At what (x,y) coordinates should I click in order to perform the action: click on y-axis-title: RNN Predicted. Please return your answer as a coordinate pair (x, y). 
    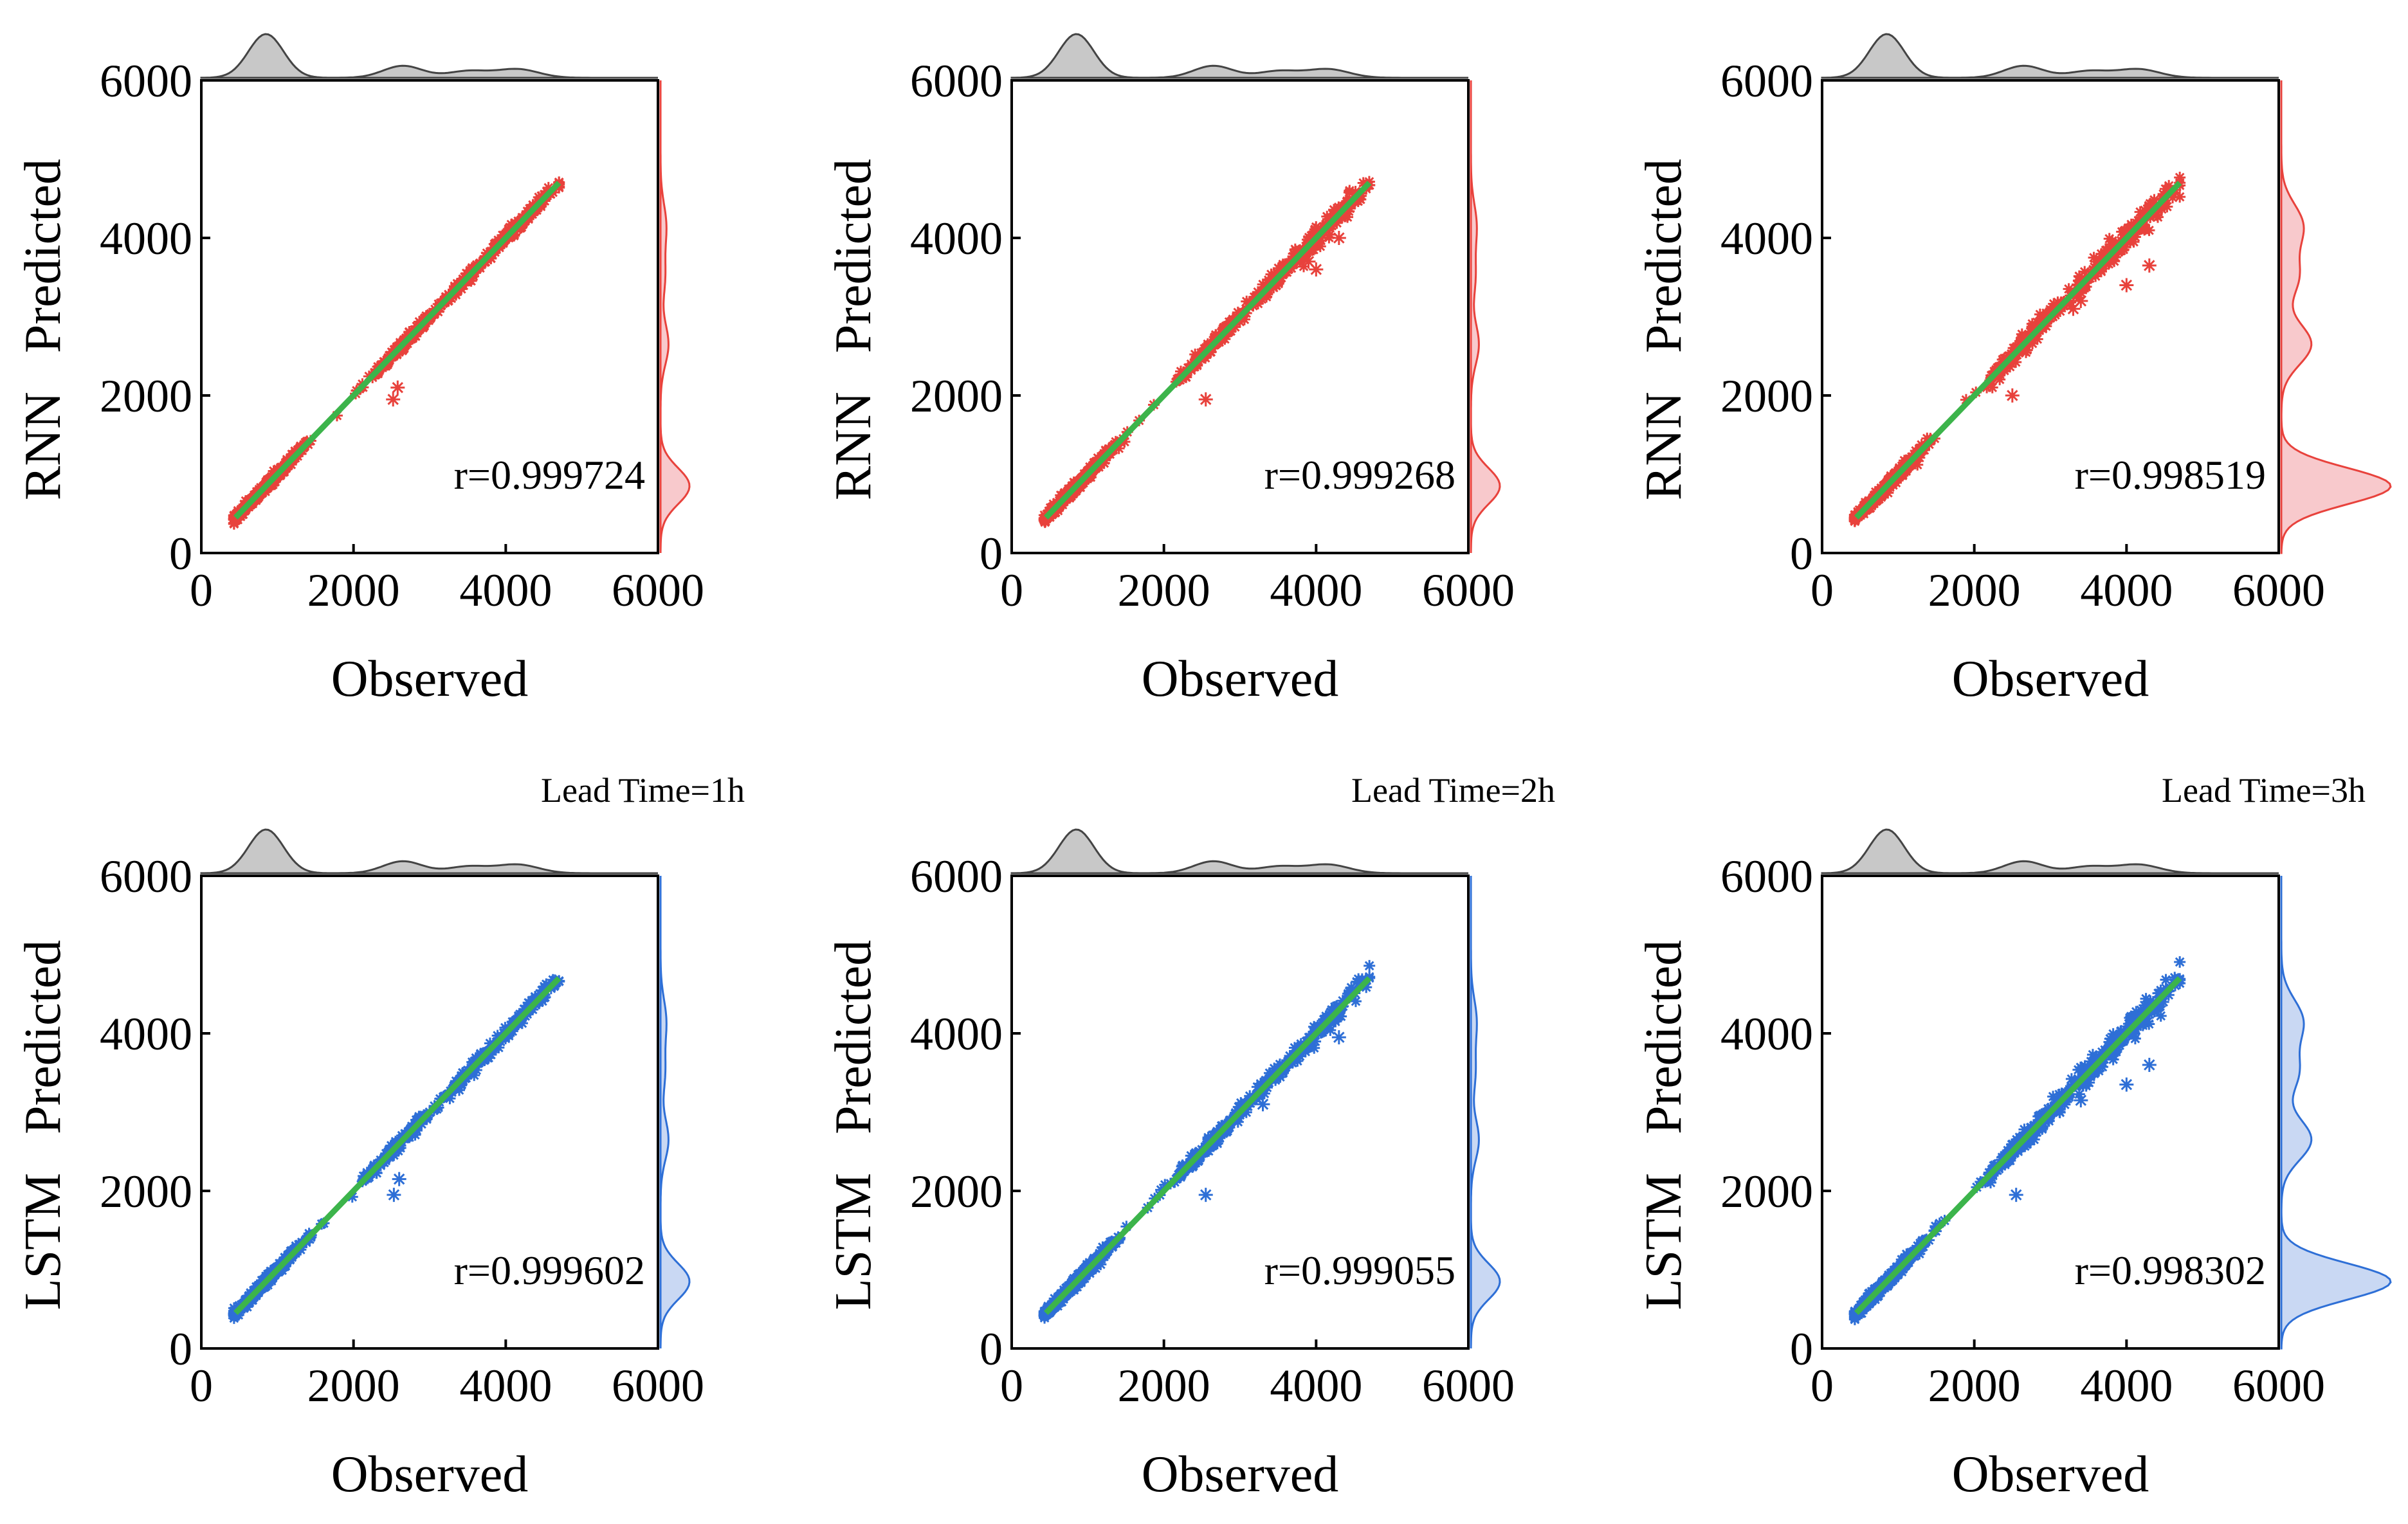
    Looking at the image, I should click on (853, 329).